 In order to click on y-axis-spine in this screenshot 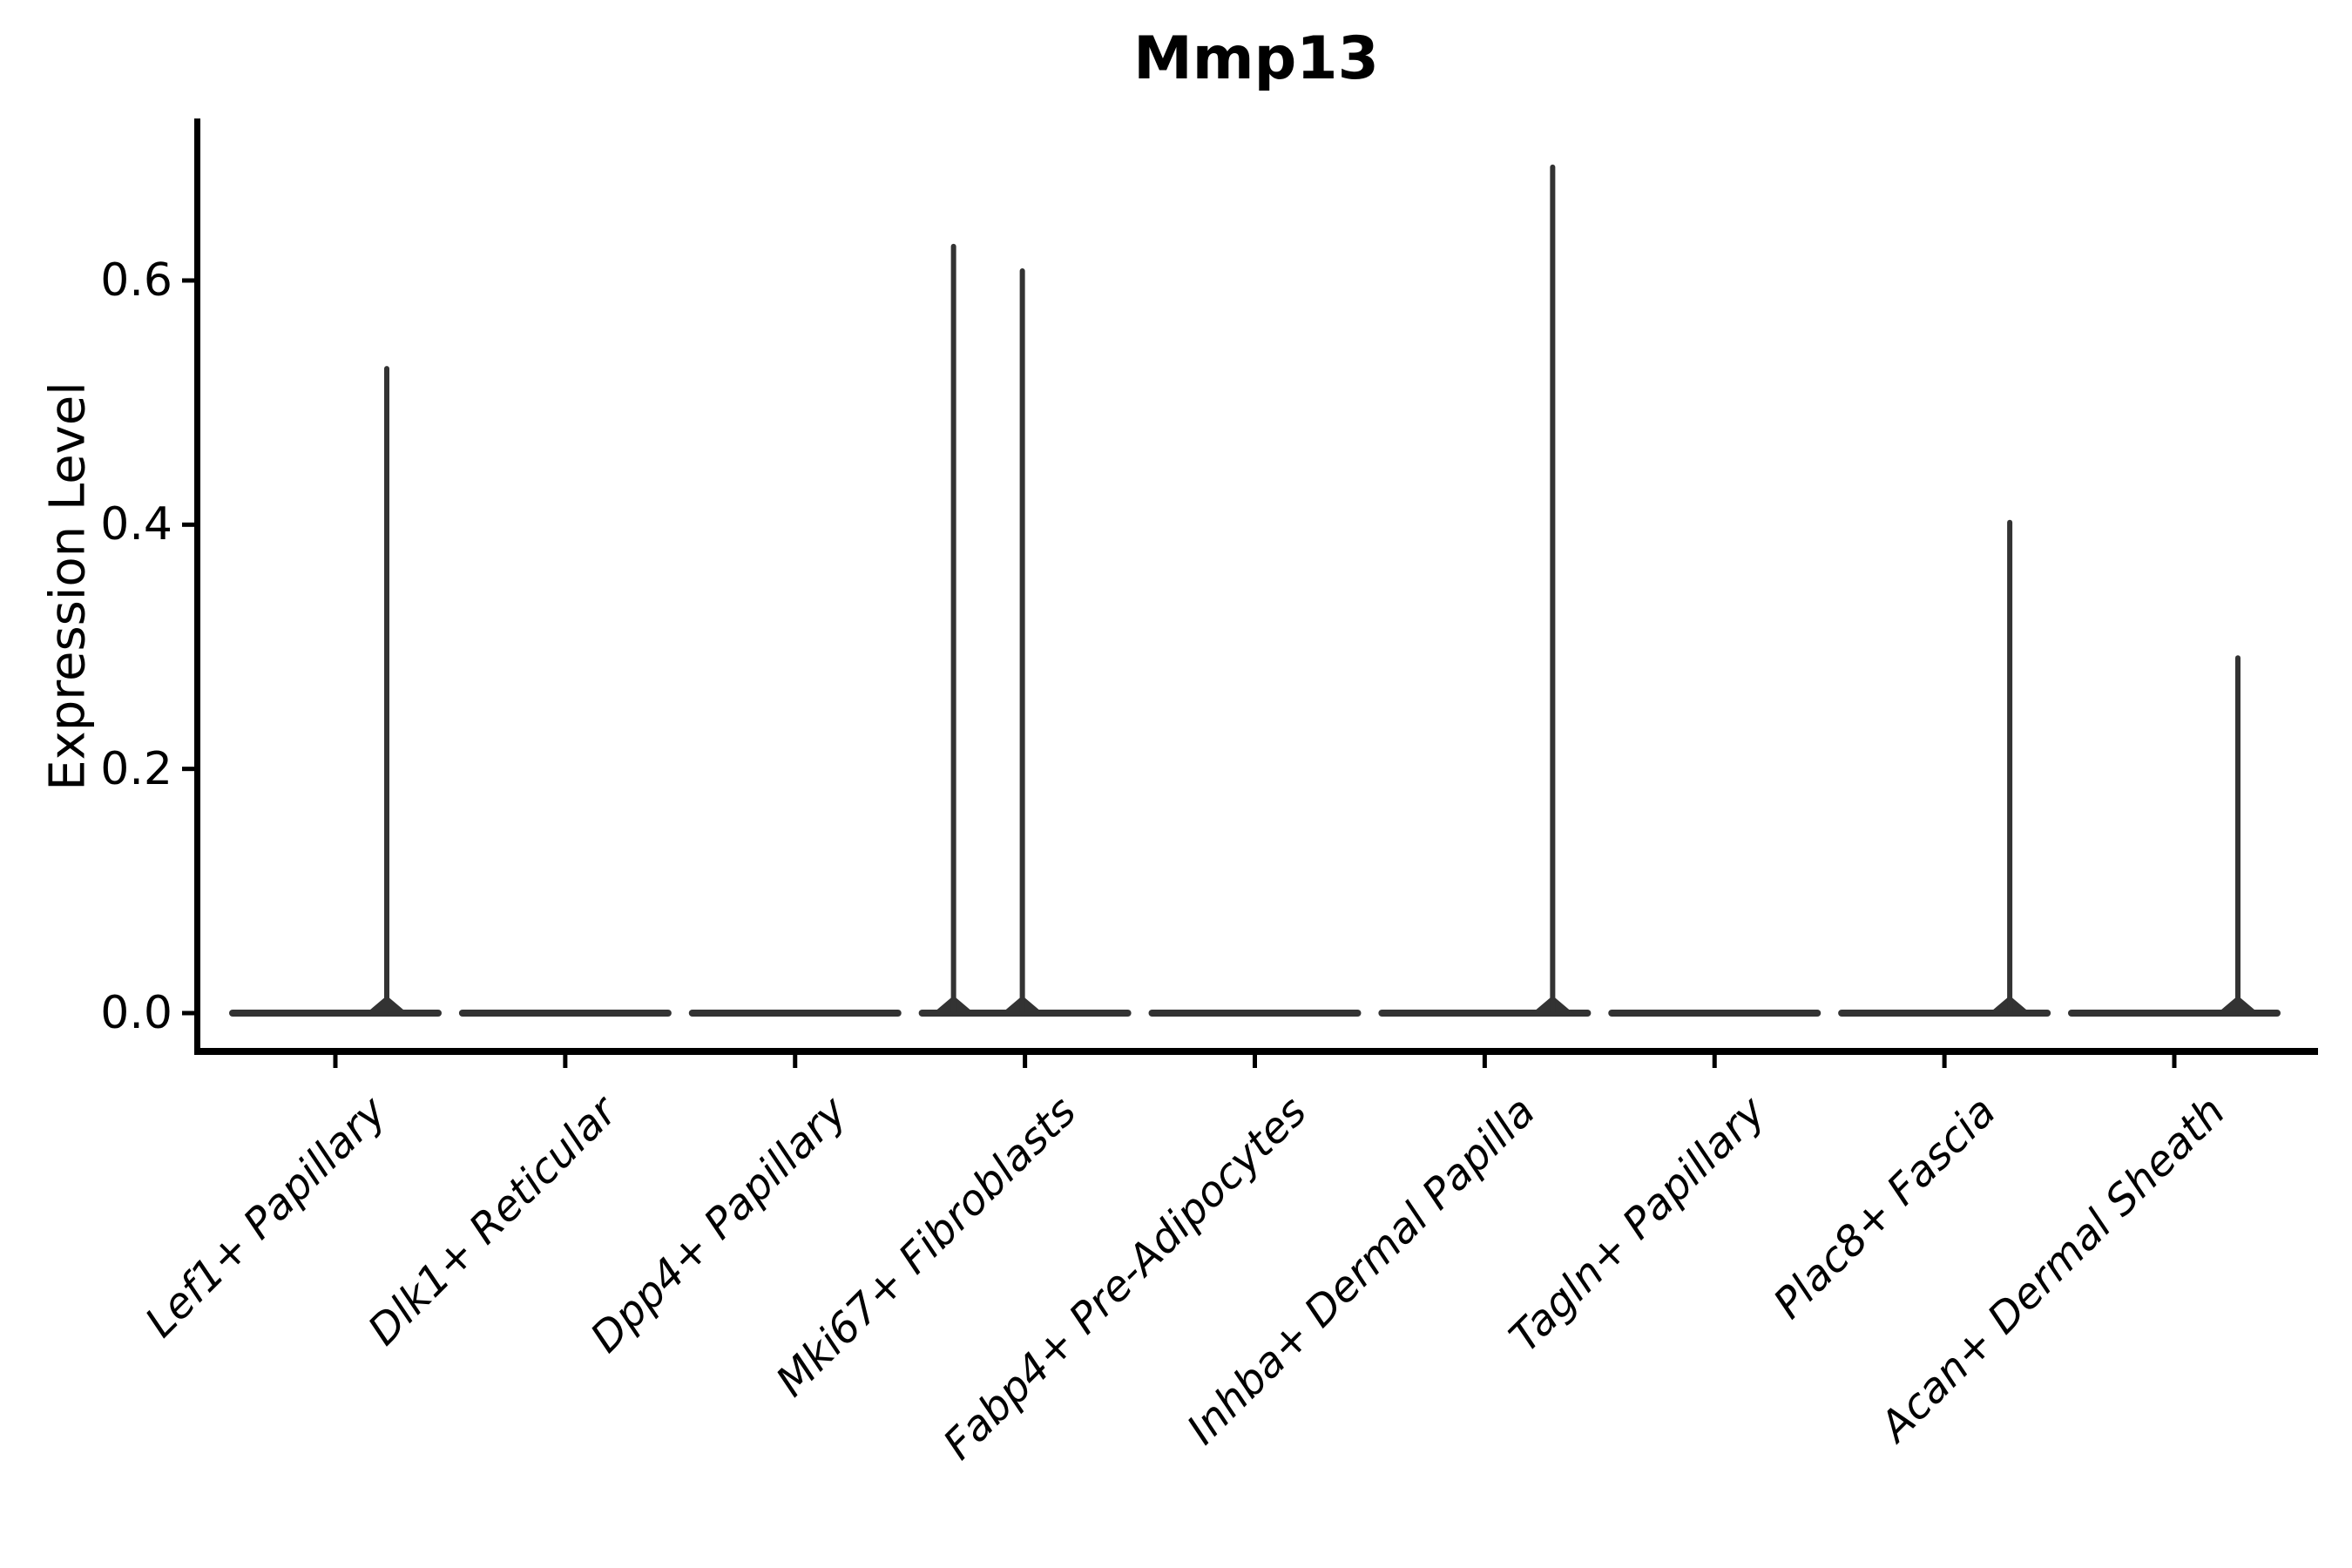, I will do `click(197, 586)`.